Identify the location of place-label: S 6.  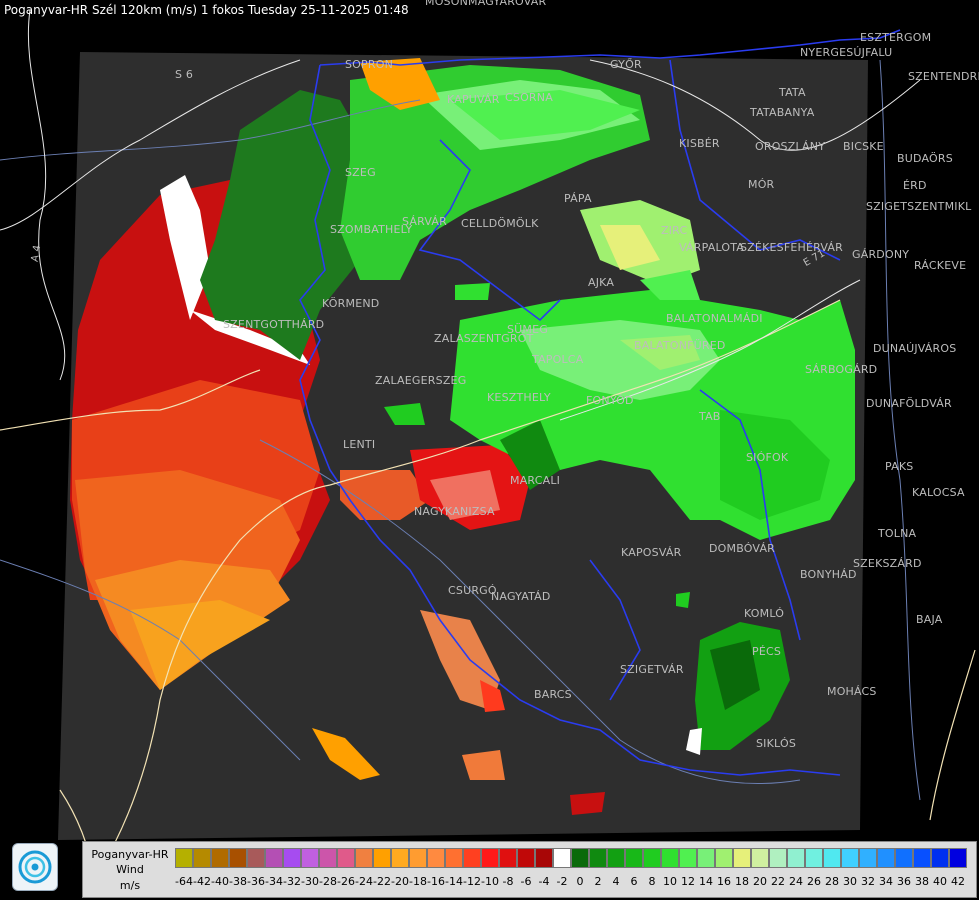
(184, 74).